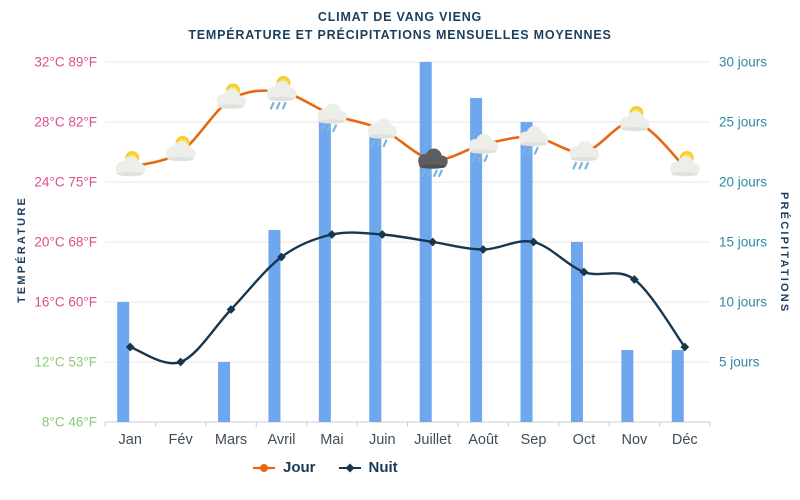  What do you see at coordinates (476, 260) in the screenshot?
I see `precipitation-bar-Août` at bounding box center [476, 260].